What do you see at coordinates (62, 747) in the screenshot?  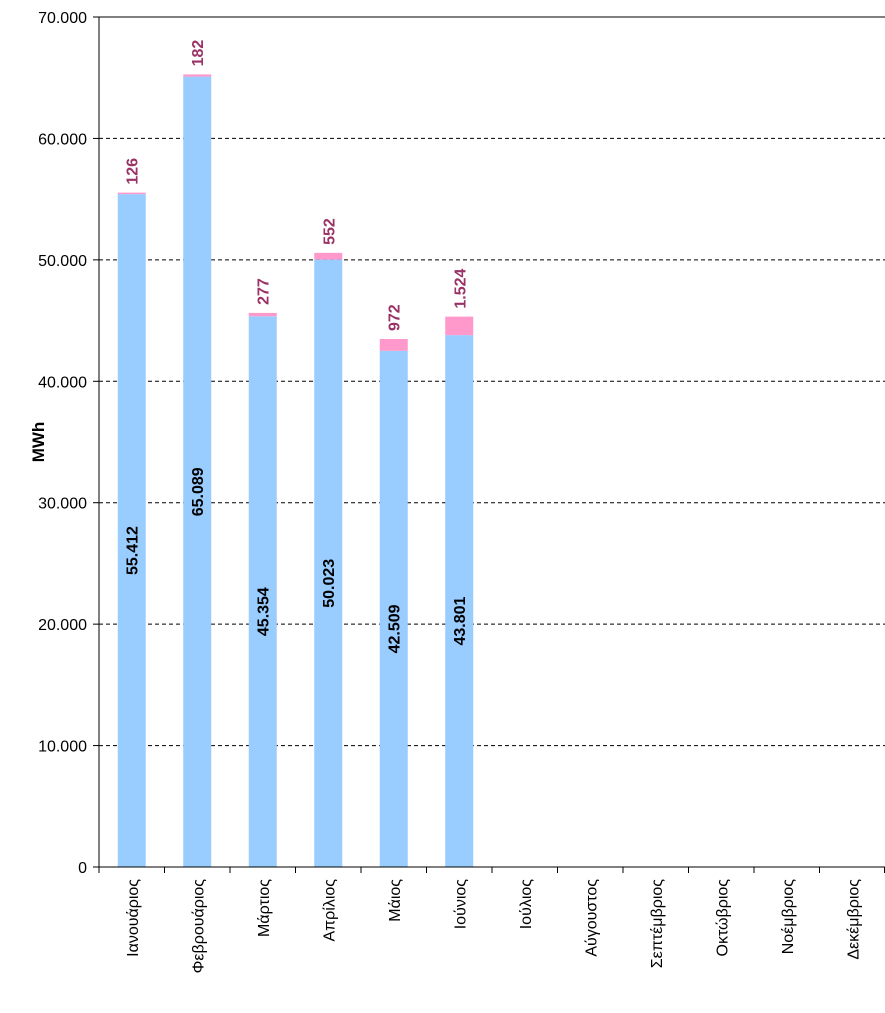 I see `y-tick-label: 10.000` at bounding box center [62, 747].